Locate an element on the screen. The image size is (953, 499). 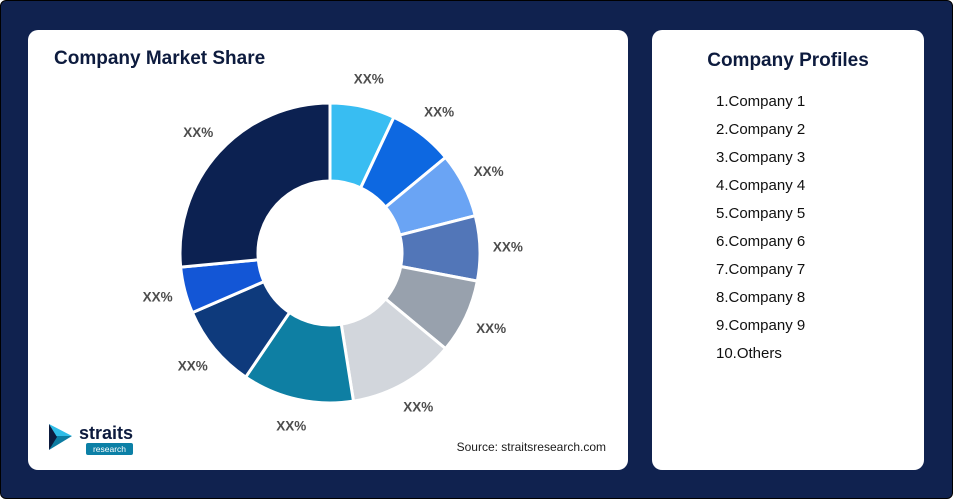
company-list-item: 4.Company 4 is located at coordinates (761, 185).